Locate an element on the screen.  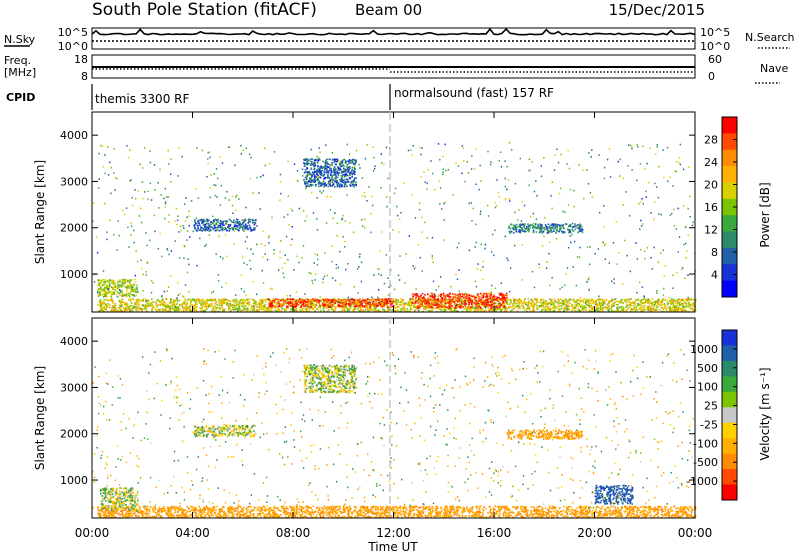
freq-tick-top: 18 is located at coordinates (81, 59).